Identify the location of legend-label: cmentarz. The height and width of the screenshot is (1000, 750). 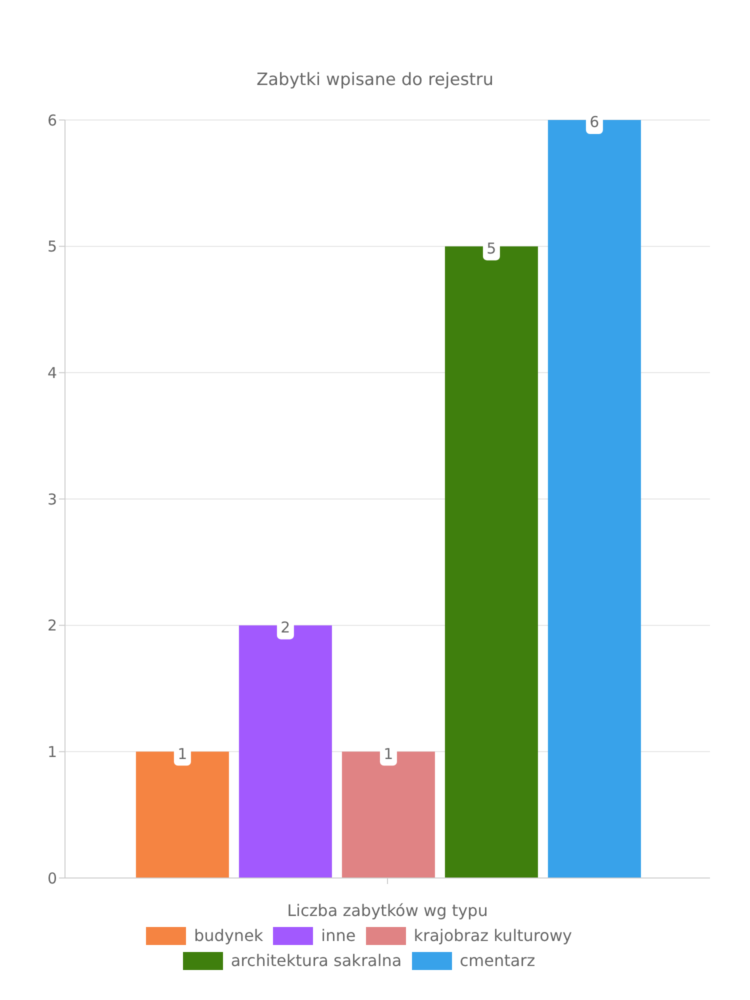
(498, 960).